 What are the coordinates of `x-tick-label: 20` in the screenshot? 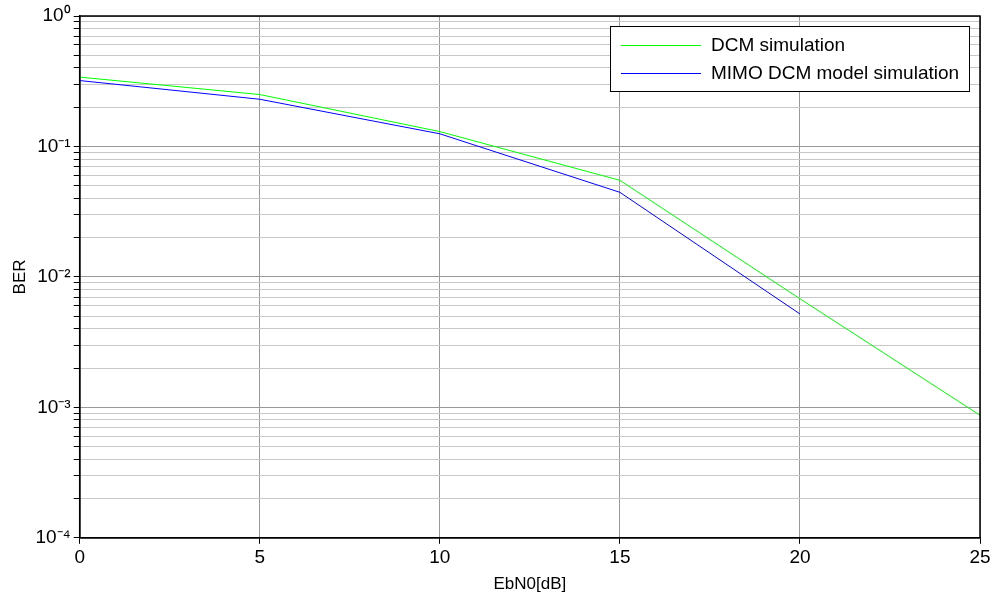 It's located at (800, 557).